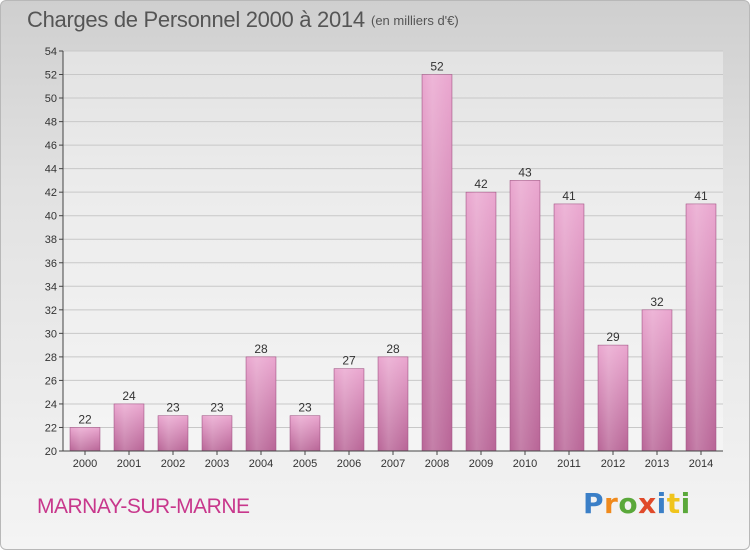 This screenshot has height=550, width=750. I want to click on y-tick-label: 20, so click(51, 452).